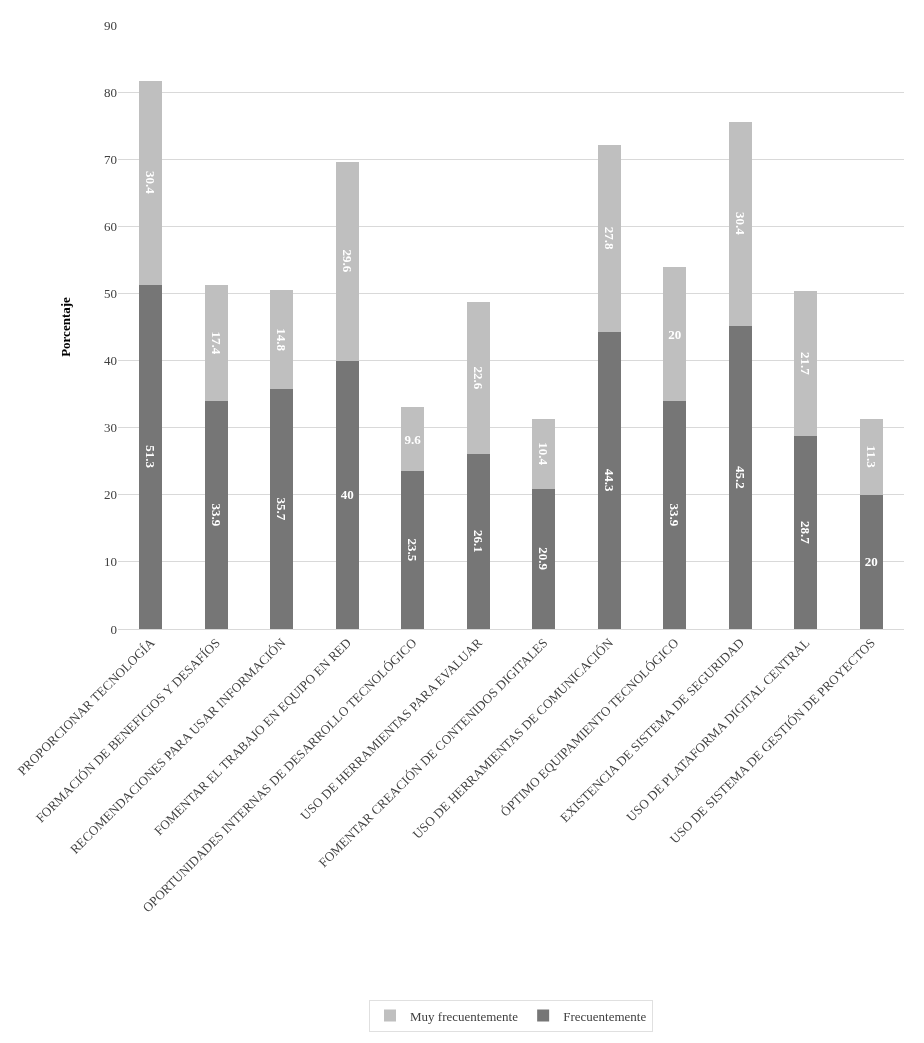 Image resolution: width=924 pixels, height=1043 pixels. I want to click on y-tick-label: 60, so click(110, 226).